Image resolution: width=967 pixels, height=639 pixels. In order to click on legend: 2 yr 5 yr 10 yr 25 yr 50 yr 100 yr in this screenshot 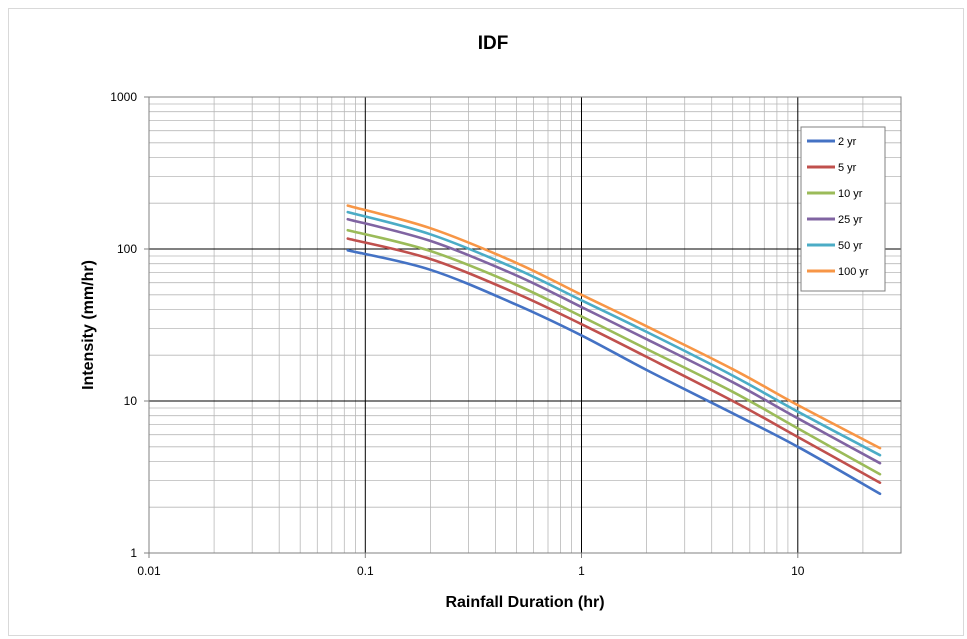, I will do `click(843, 209)`.